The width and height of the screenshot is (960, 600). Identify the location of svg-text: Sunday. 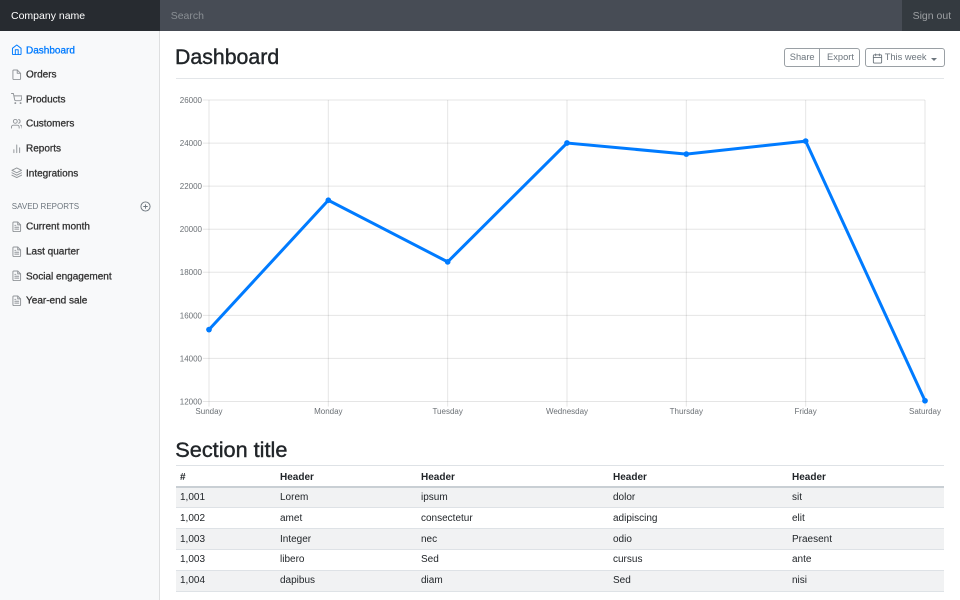
(208, 411).